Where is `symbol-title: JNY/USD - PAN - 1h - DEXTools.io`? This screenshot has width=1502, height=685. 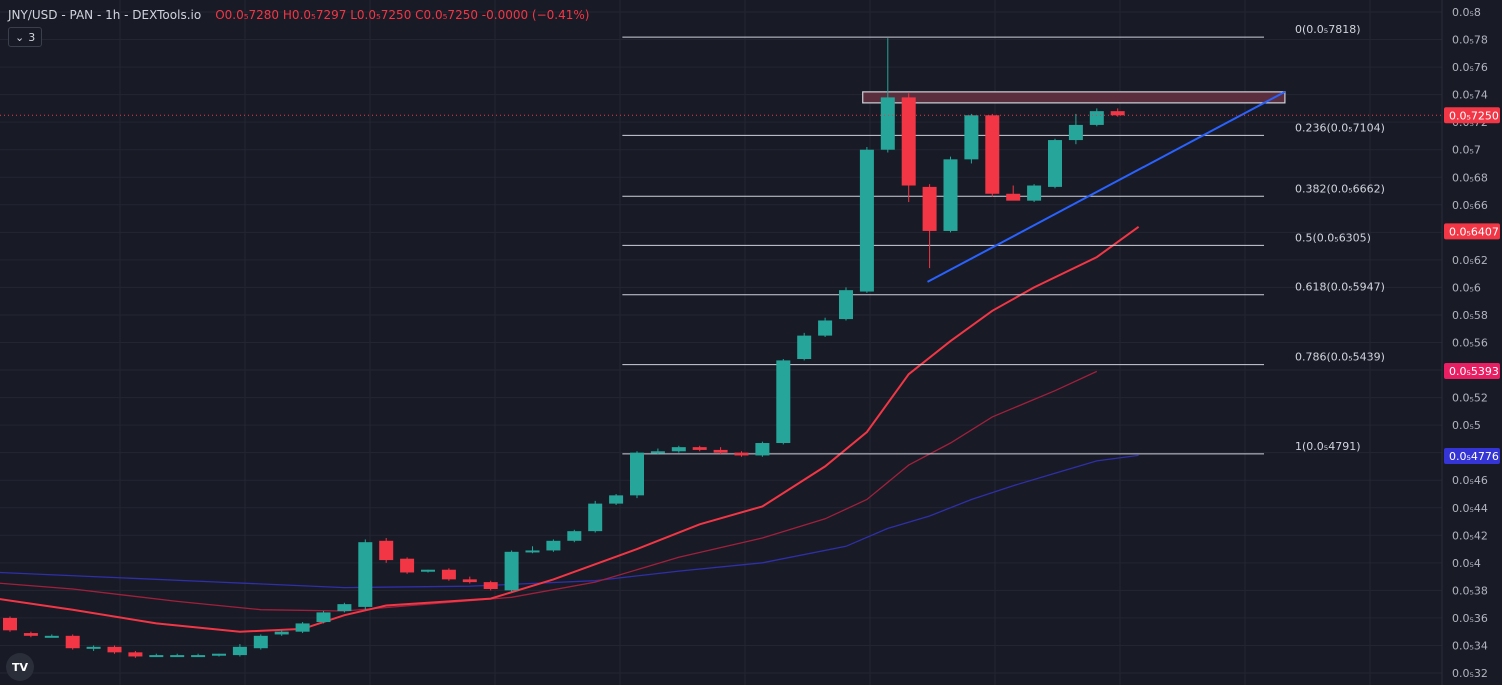 symbol-title: JNY/USD - PAN - 1h - DEXTools.io is located at coordinates (105, 15).